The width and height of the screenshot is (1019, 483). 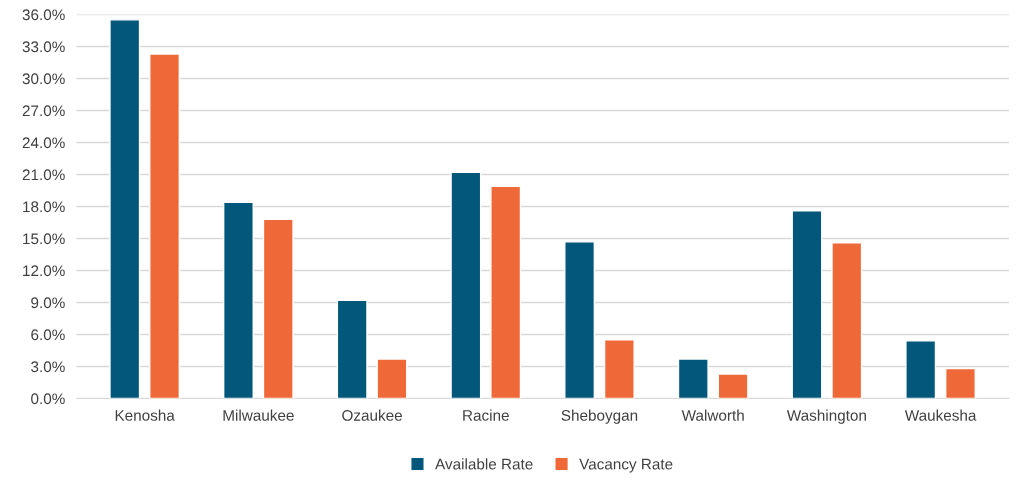 I want to click on x-tick-label: Milwaukee, so click(x=258, y=415).